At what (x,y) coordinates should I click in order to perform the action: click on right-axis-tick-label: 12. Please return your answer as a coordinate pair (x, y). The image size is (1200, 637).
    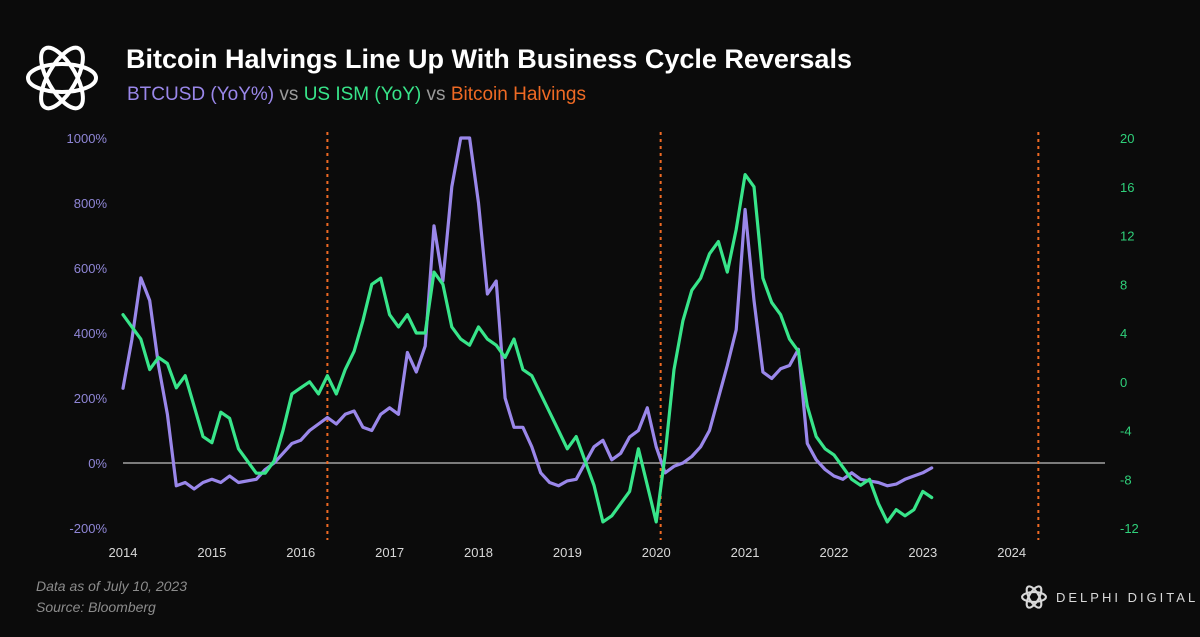
    Looking at the image, I should click on (1127, 236).